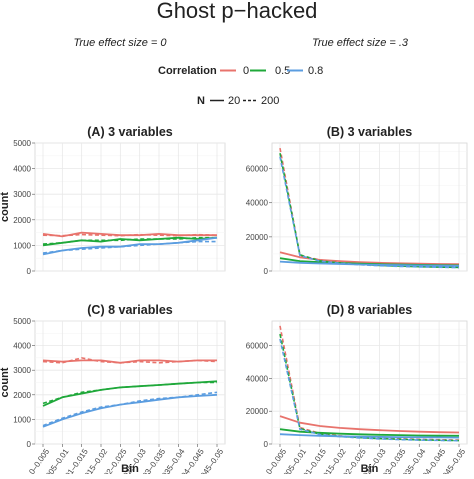 The height and width of the screenshot is (479, 474). I want to click on panel-b-series-corr-08-n200, so click(369, 212).